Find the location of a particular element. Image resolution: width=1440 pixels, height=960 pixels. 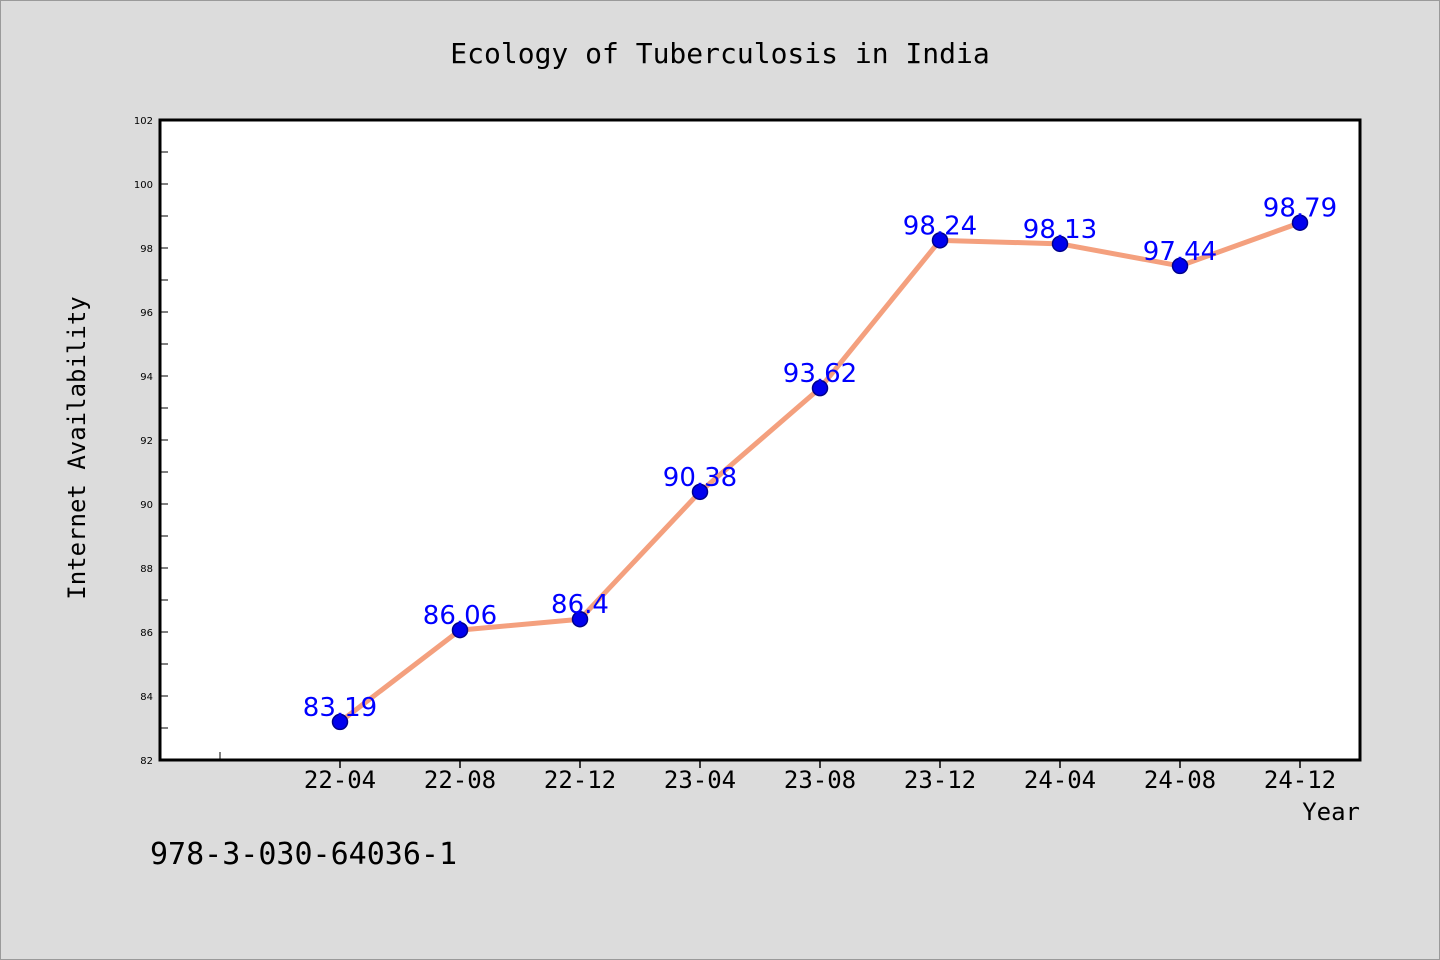

y-tick-label: 94 is located at coordinates (146, 377).